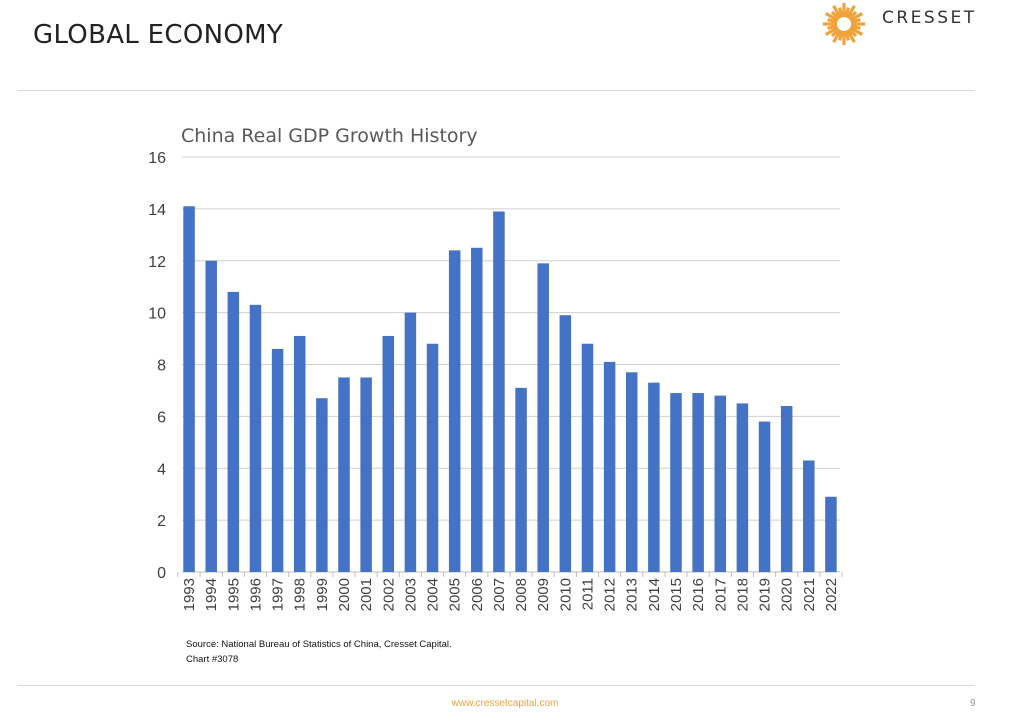 This screenshot has height=722, width=1010. What do you see at coordinates (543, 417) in the screenshot?
I see `bar-2009` at bounding box center [543, 417].